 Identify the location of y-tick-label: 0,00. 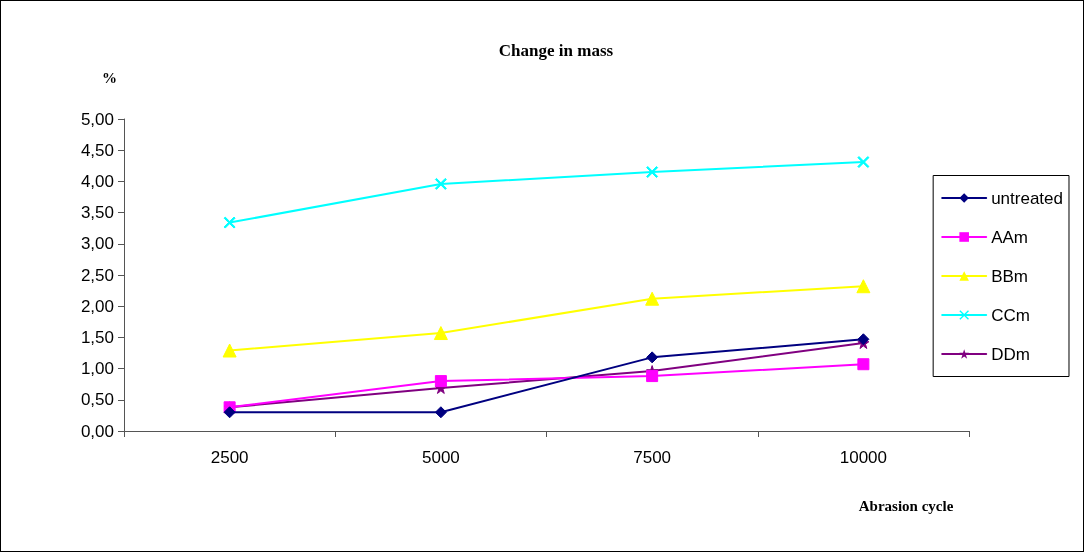
(97, 431).